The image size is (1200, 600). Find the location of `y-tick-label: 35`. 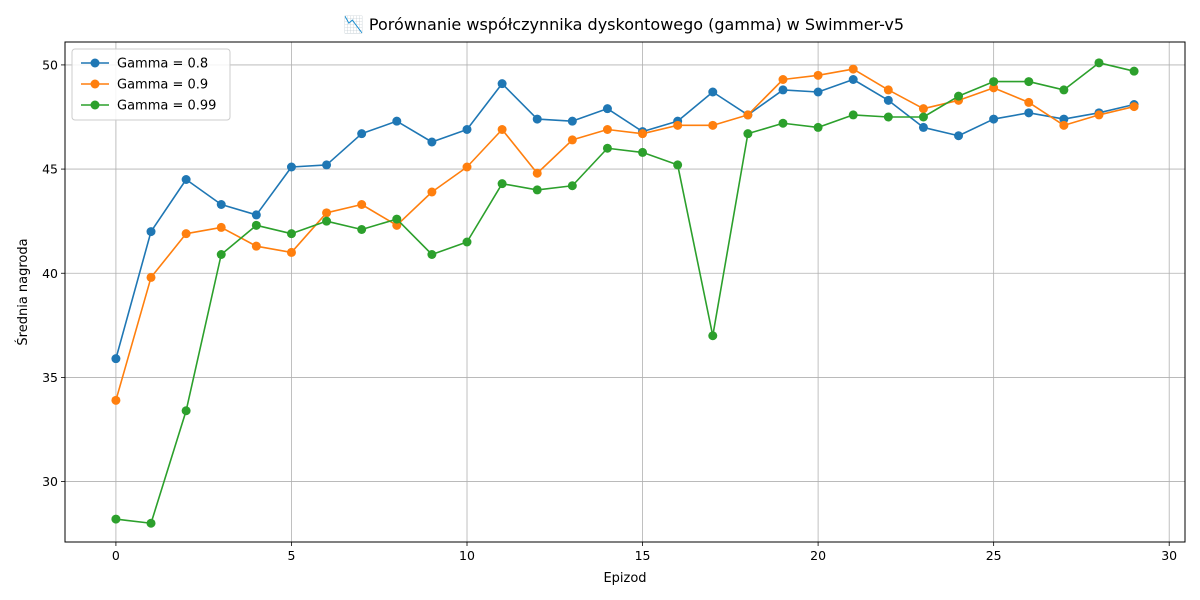

y-tick-label: 35 is located at coordinates (50, 377).